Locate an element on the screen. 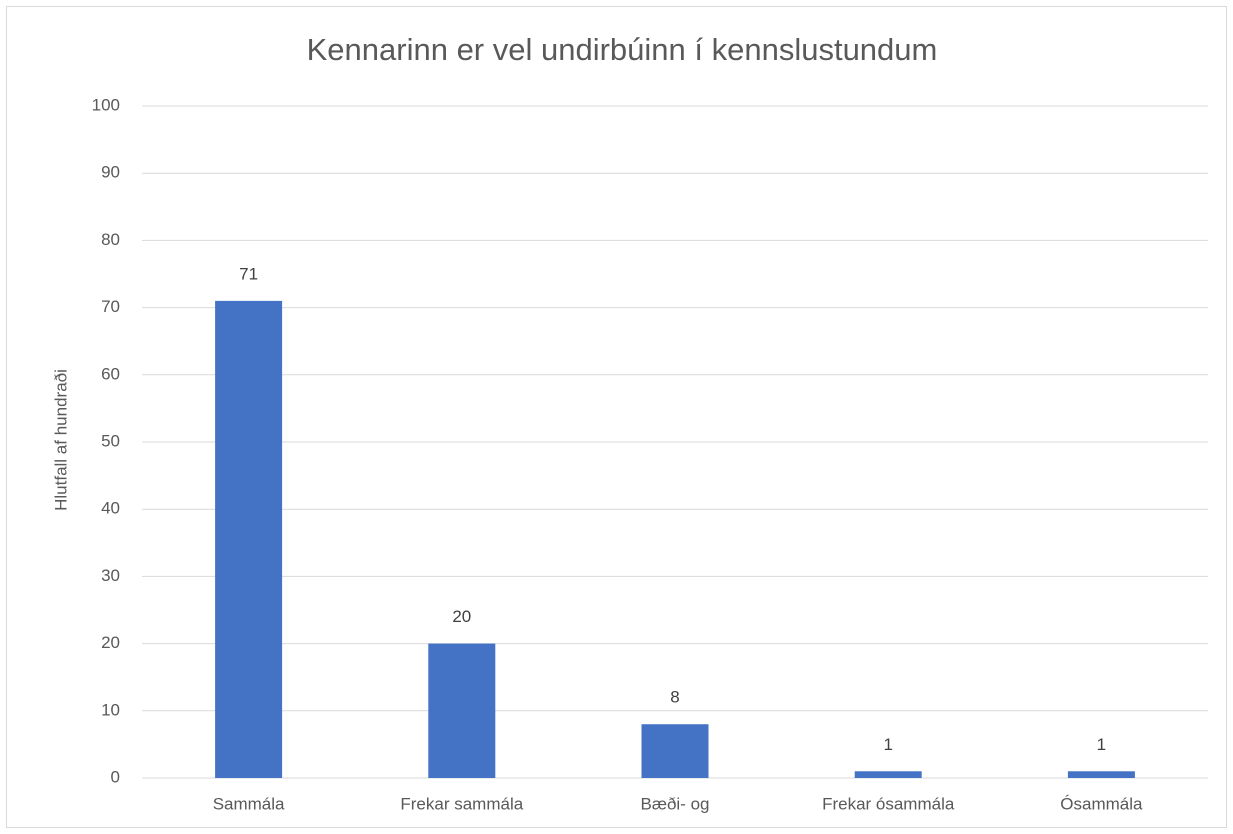  data-label: 20 is located at coordinates (461, 616).